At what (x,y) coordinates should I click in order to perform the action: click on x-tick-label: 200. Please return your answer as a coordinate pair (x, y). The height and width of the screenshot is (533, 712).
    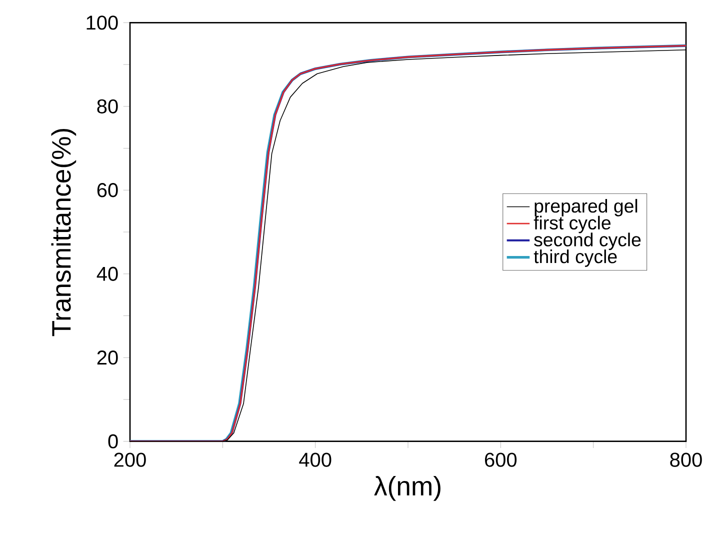
    Looking at the image, I should click on (130, 459).